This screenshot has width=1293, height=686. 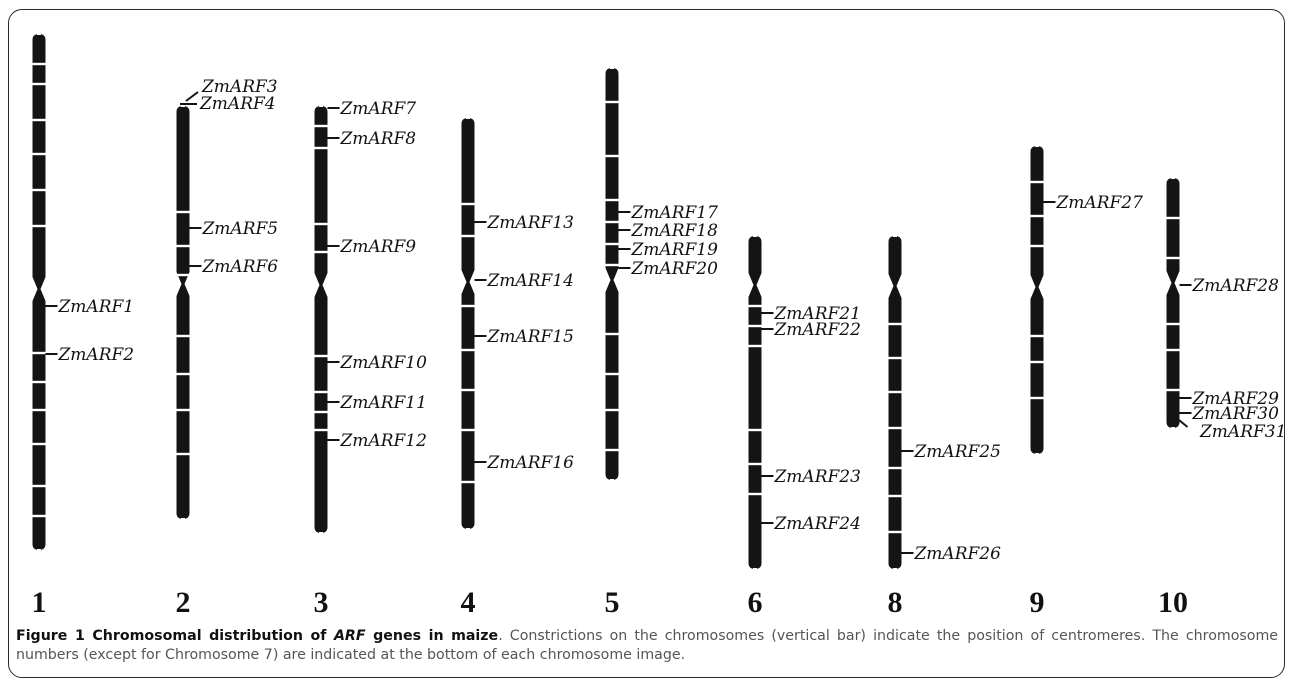 I want to click on gene-marker-zmarf30: ZmARF30, so click(x=1229, y=414).